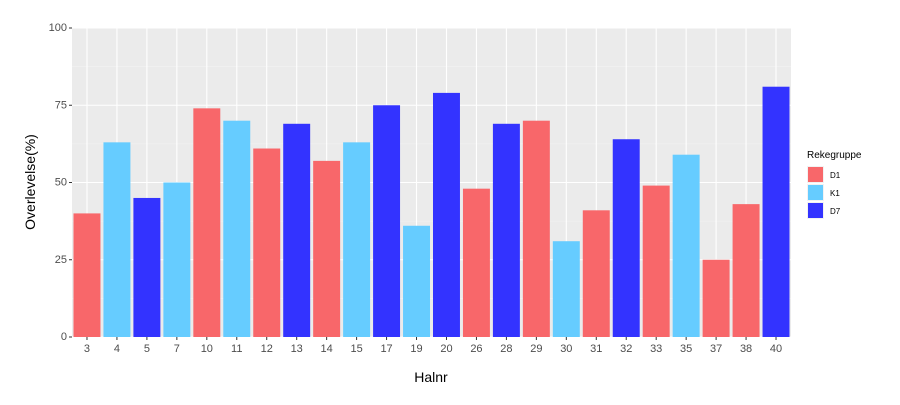  I want to click on x-tick-label: 33, so click(656, 349).